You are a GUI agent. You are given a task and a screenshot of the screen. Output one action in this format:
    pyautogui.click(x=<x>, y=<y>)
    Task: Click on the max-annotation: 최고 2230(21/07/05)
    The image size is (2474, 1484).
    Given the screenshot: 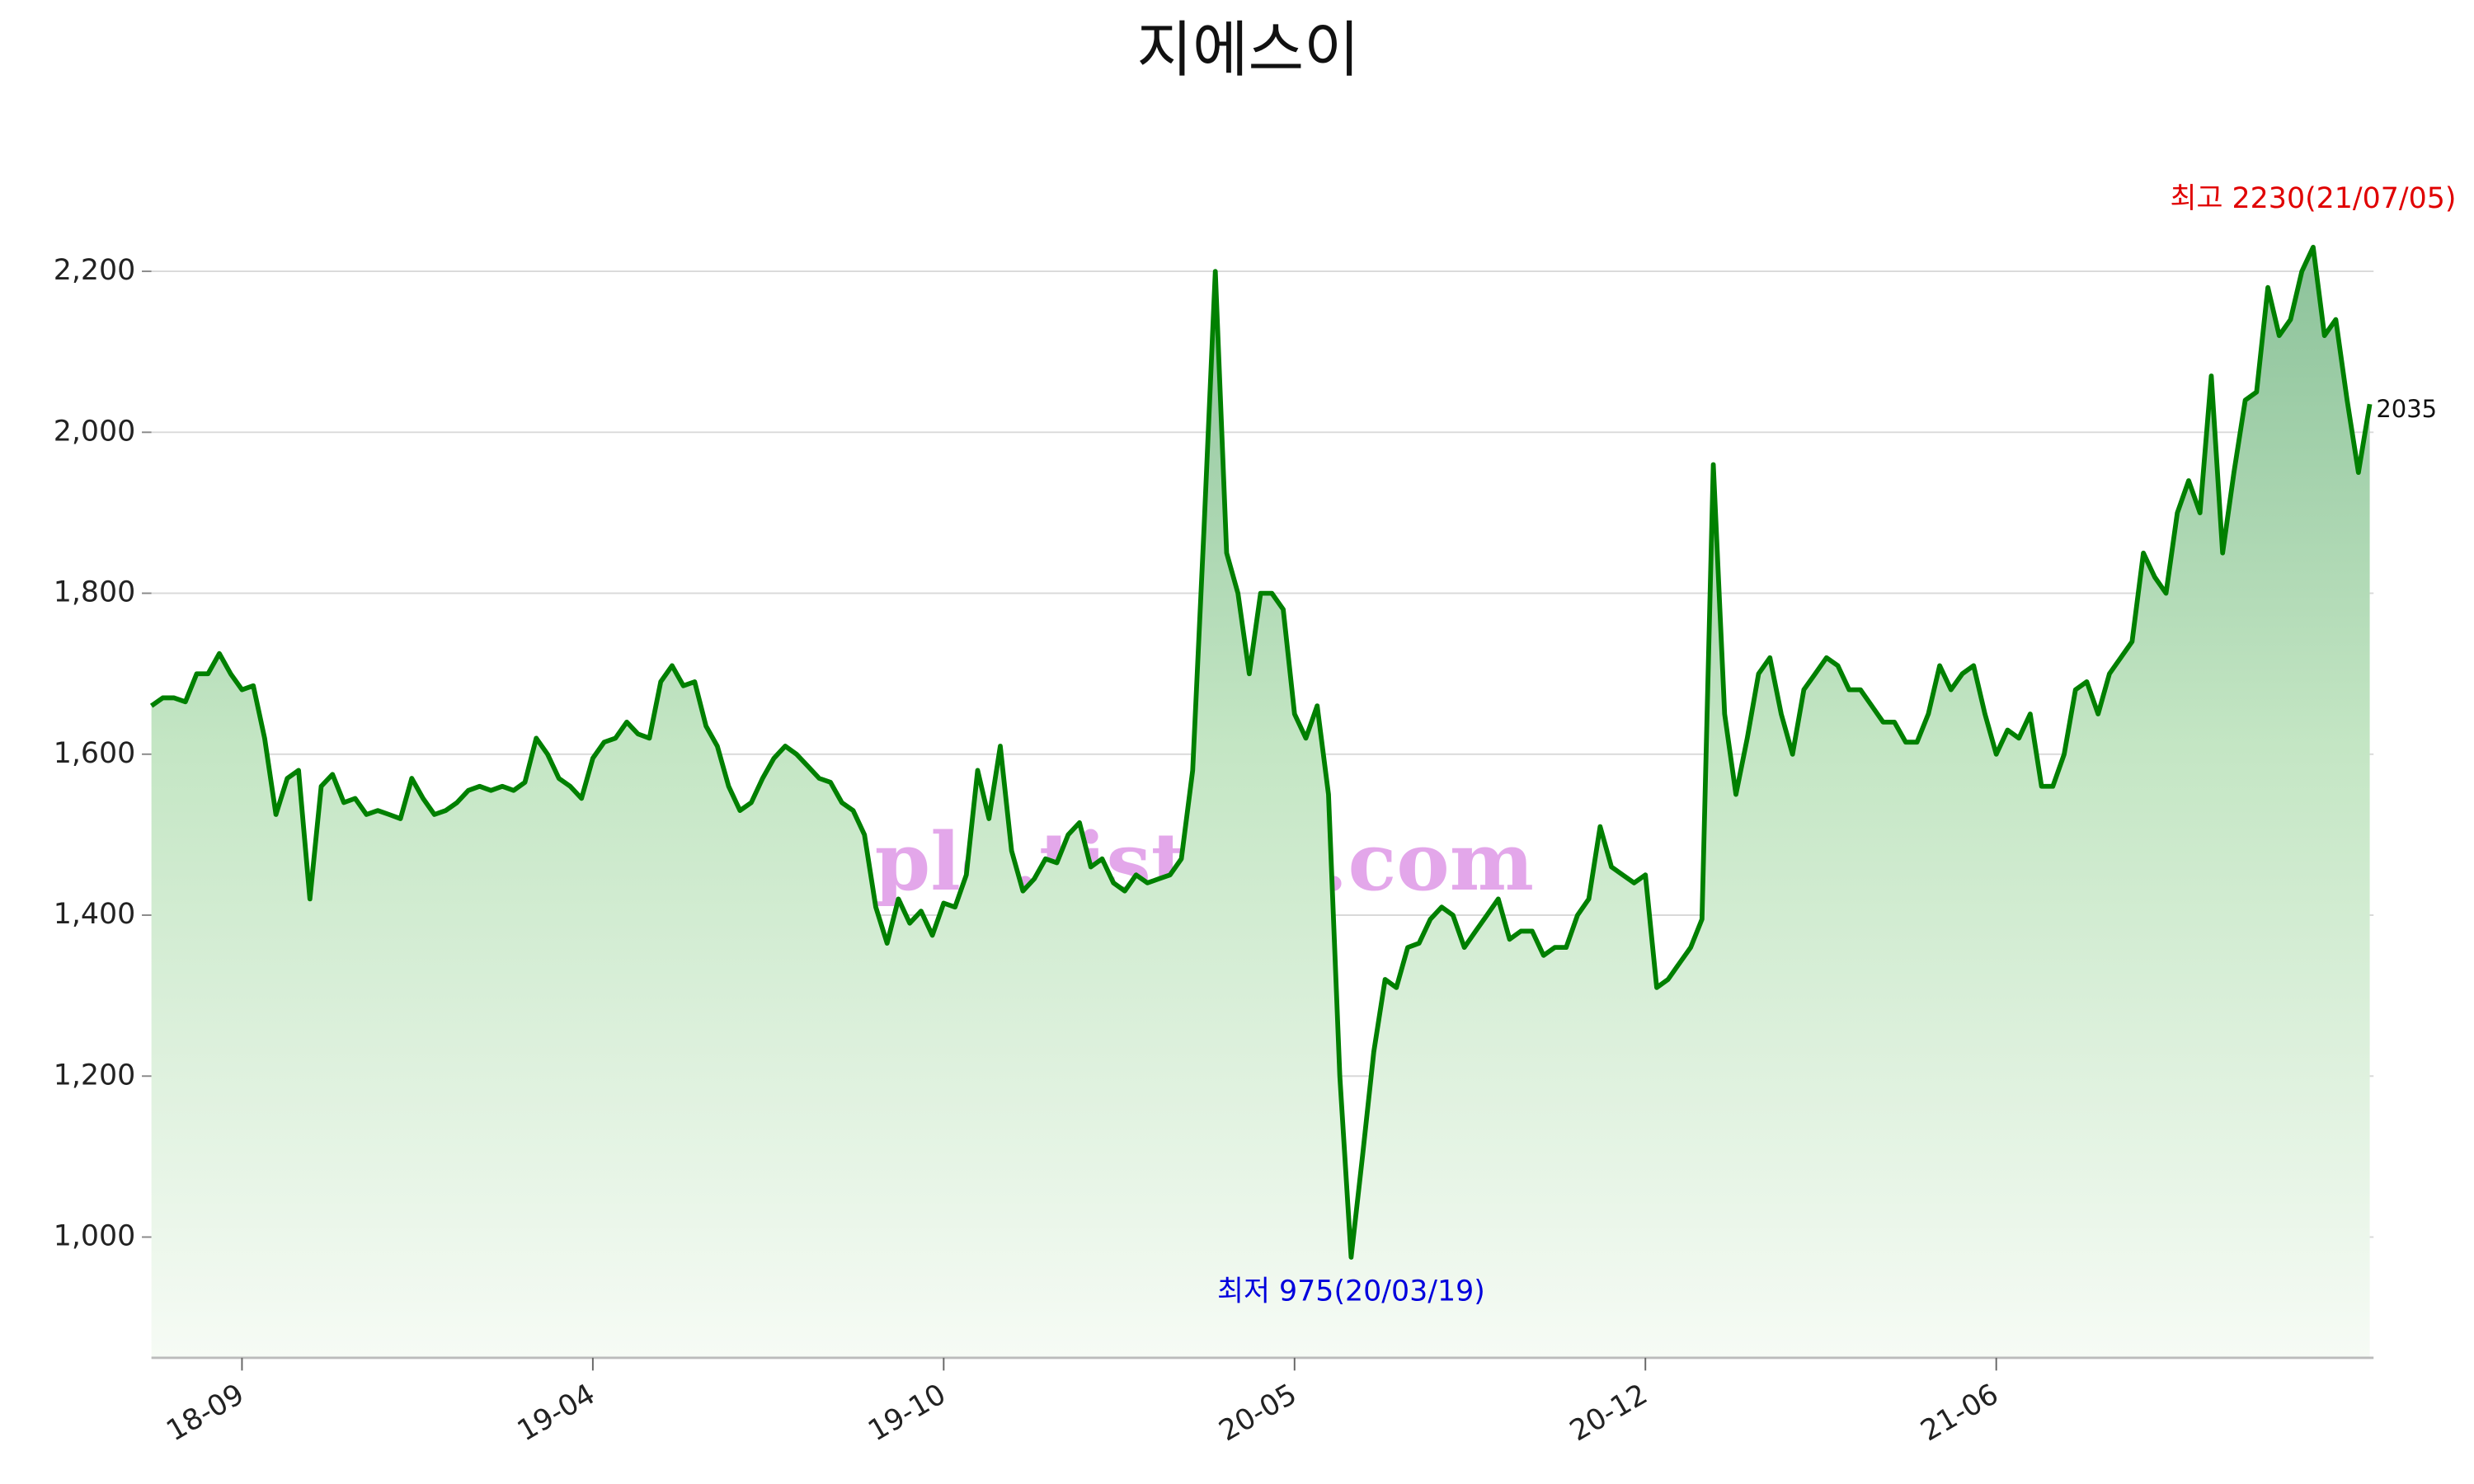 What is the action you would take?
    pyautogui.click(x=2314, y=198)
    